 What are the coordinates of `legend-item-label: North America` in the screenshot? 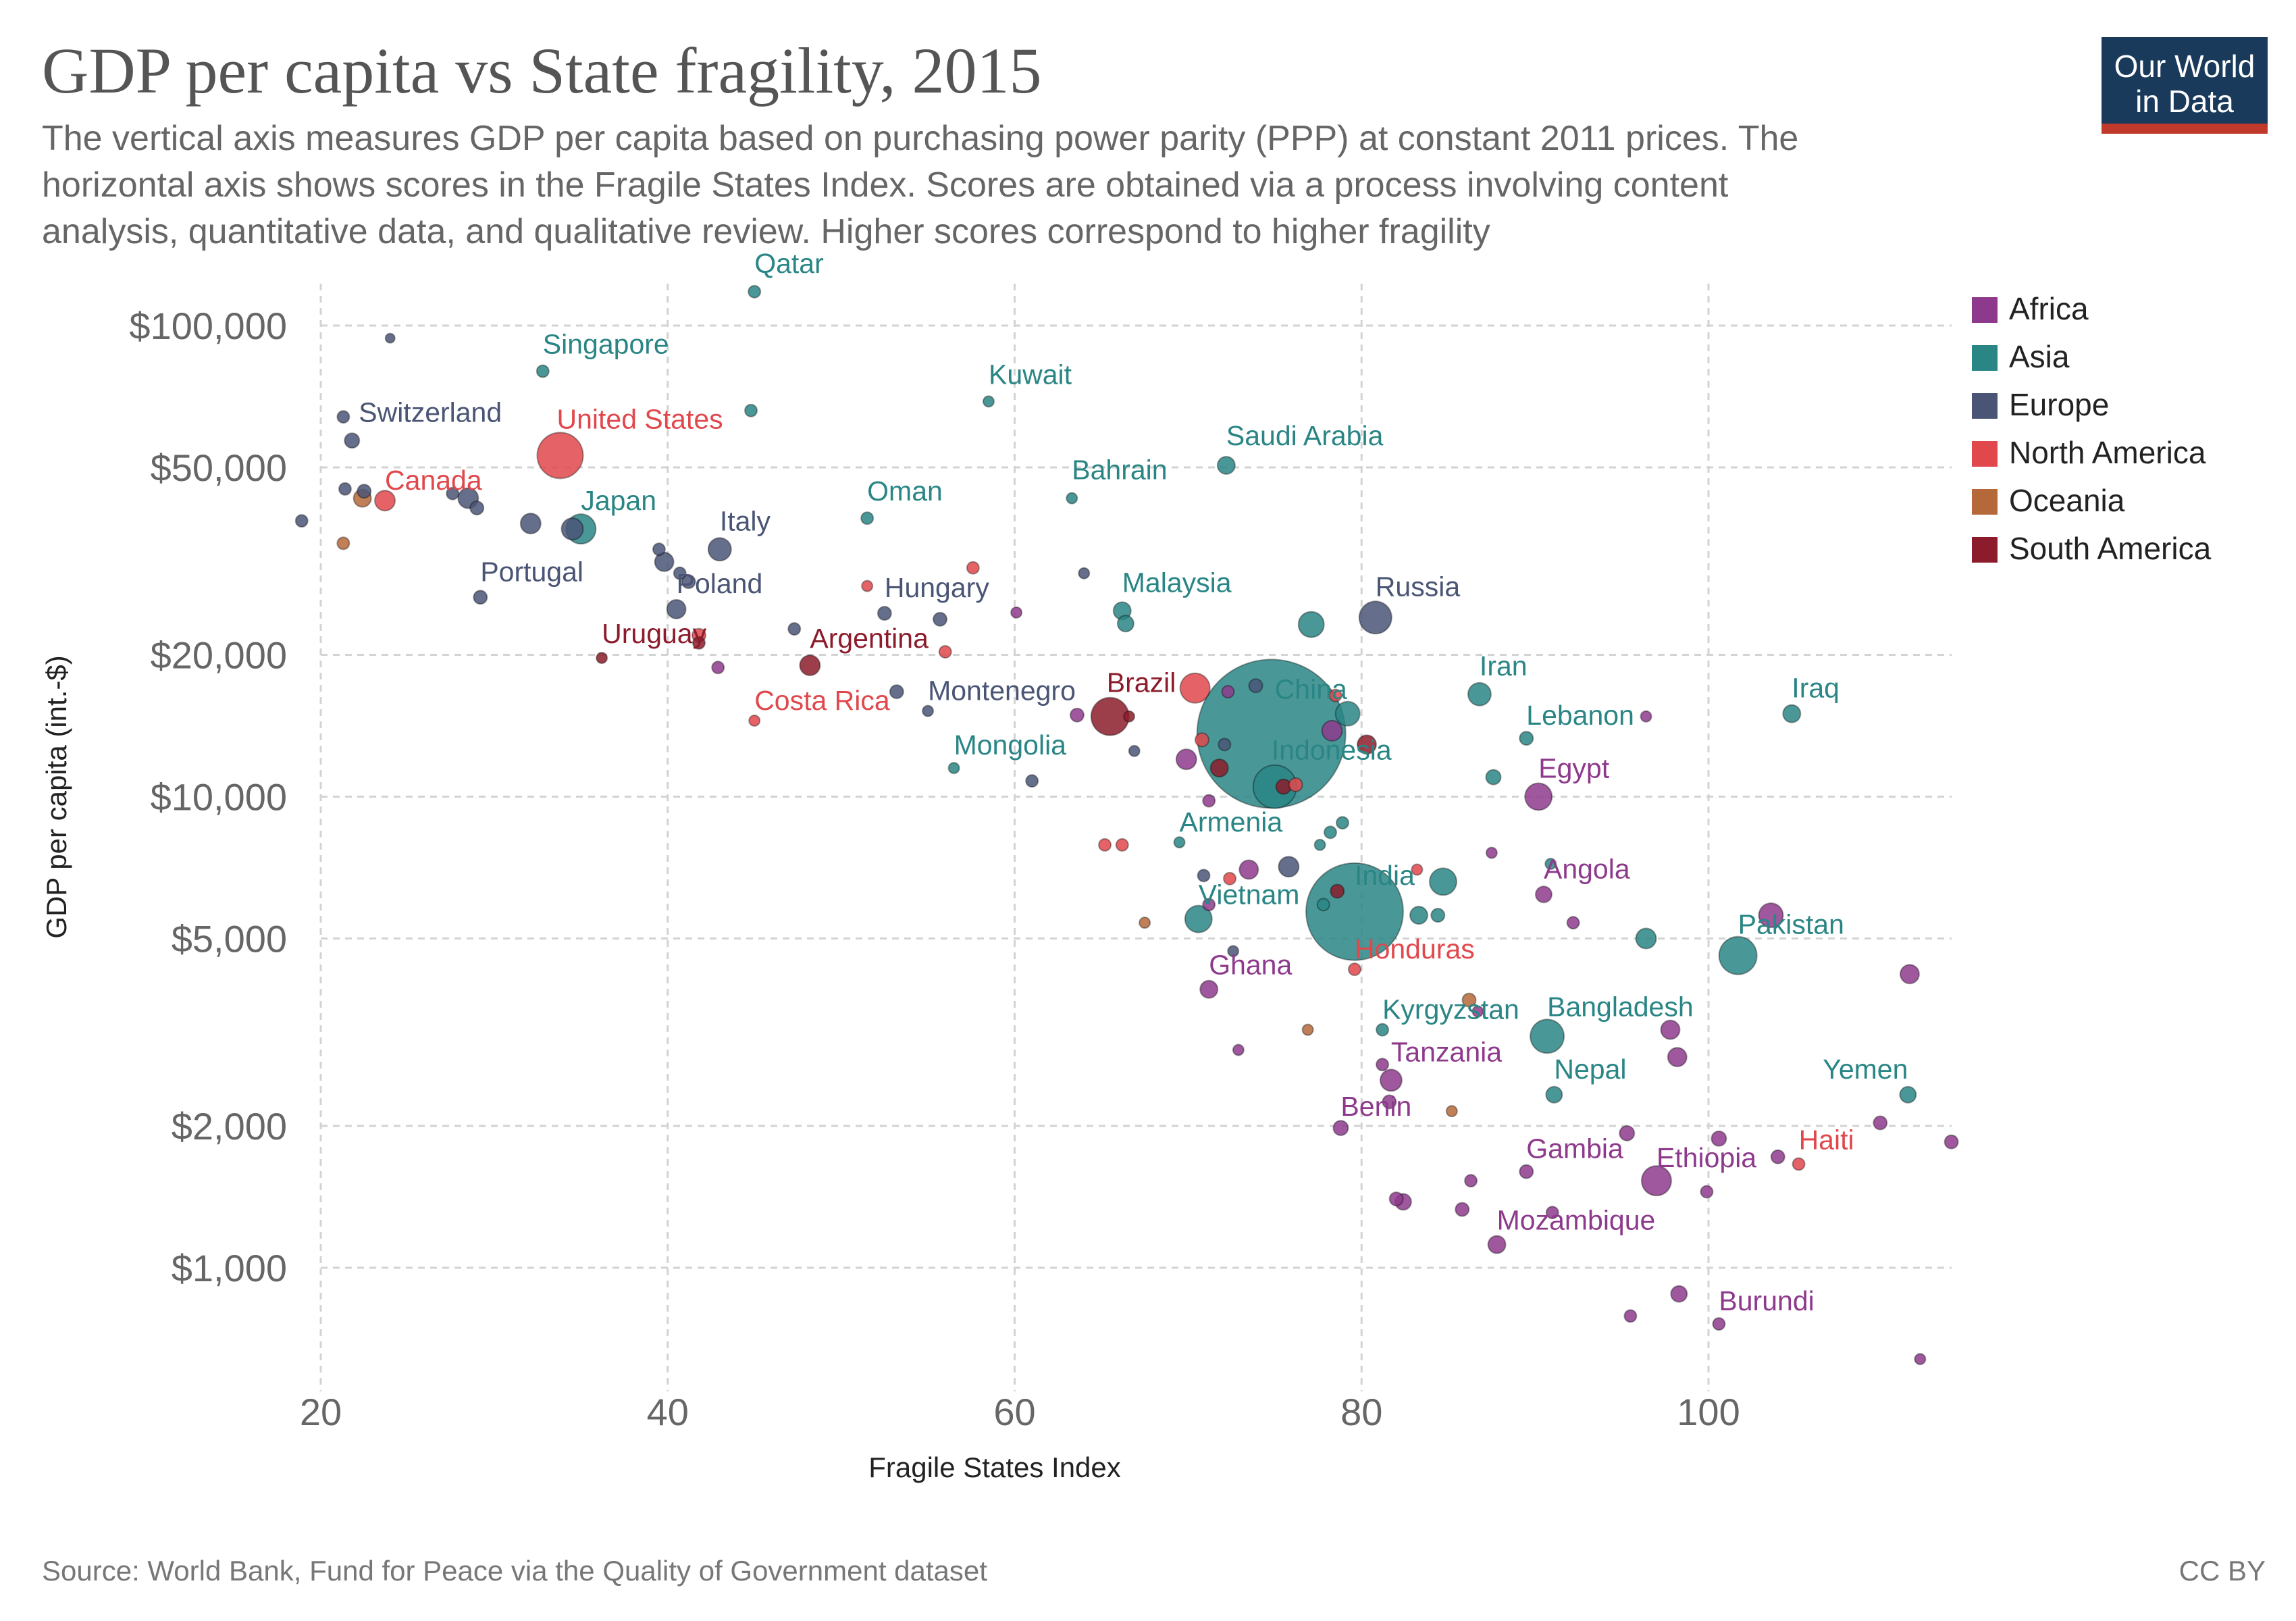 It's located at (2107, 452).